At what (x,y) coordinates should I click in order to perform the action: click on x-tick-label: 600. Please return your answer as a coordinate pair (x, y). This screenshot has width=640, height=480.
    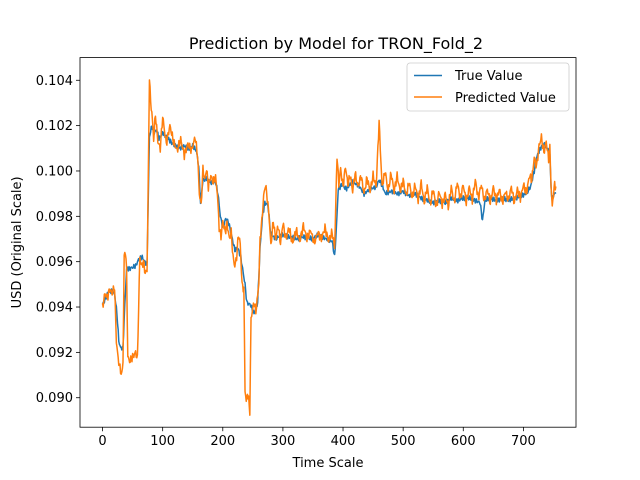
    Looking at the image, I should click on (463, 441).